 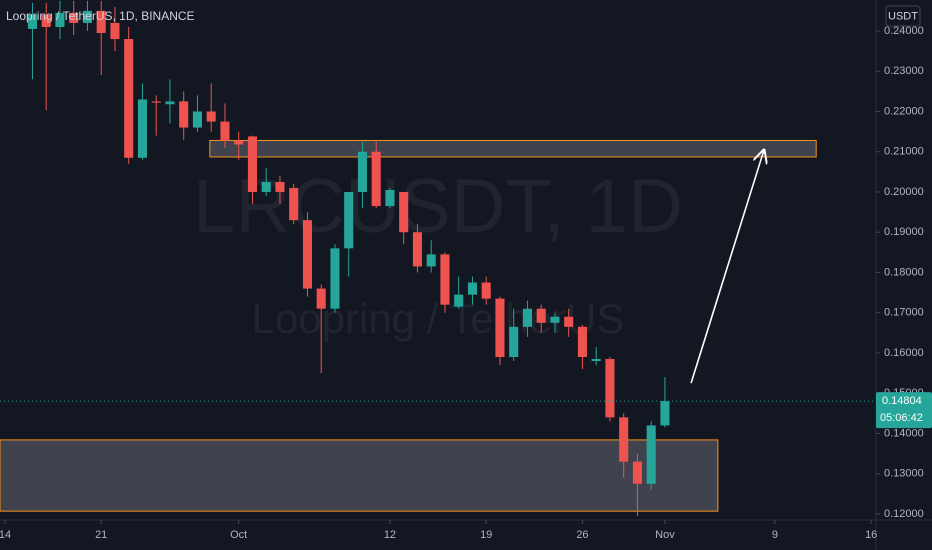 I want to click on y-tick-label: 0.19000, so click(x=904, y=232).